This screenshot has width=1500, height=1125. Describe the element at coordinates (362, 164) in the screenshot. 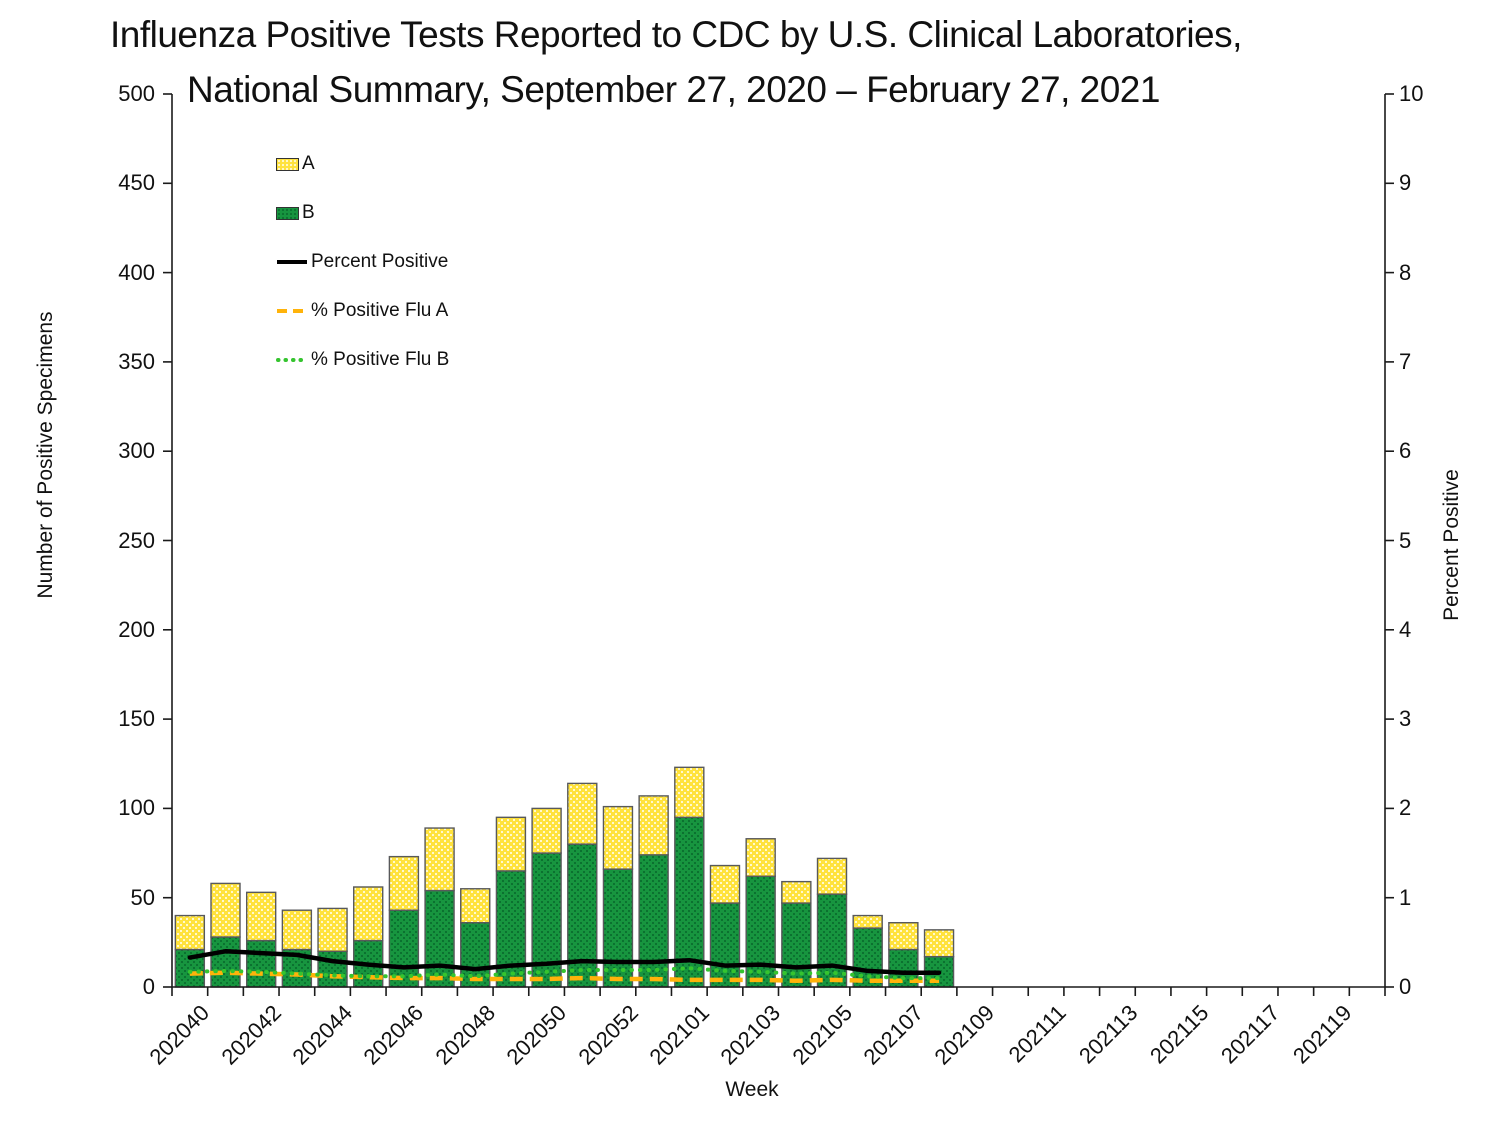

I see `legend-item-a: A` at that location.